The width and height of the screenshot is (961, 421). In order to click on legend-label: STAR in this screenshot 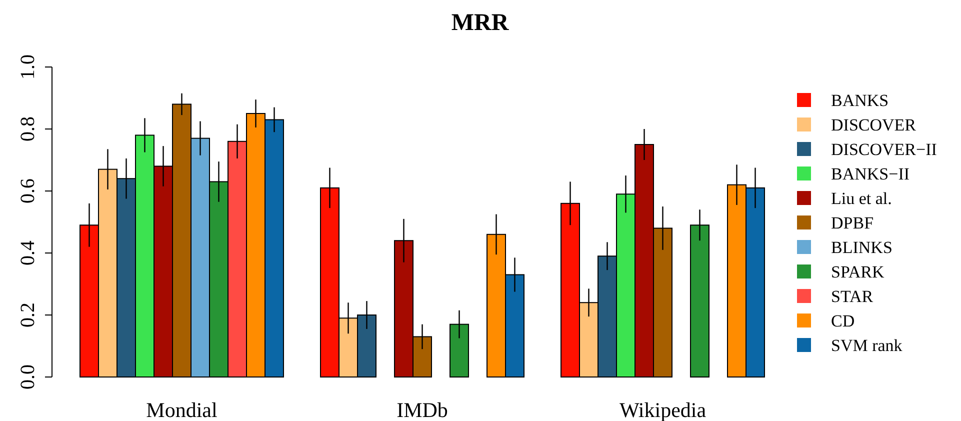, I will do `click(852, 296)`.